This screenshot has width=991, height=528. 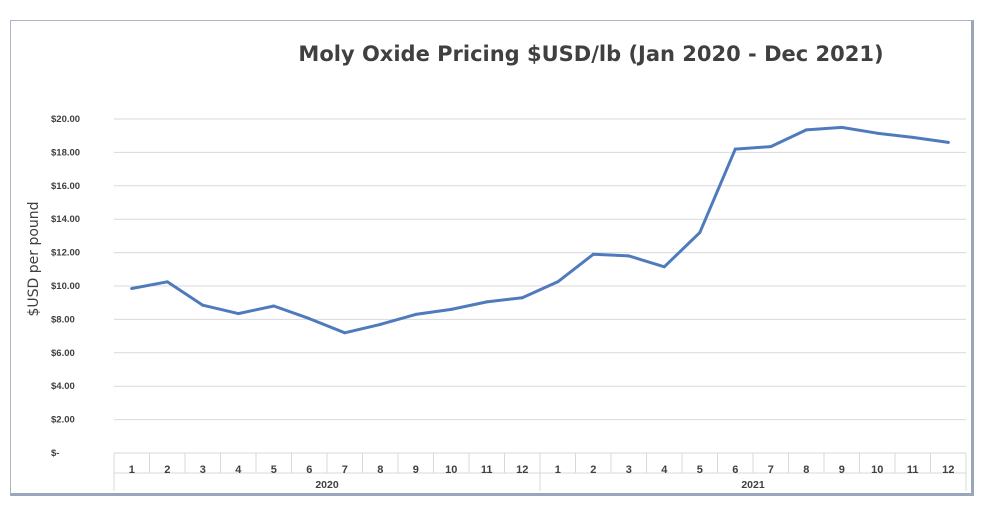 What do you see at coordinates (327, 485) in the screenshot?
I see `group-label-2020: 2020` at bounding box center [327, 485].